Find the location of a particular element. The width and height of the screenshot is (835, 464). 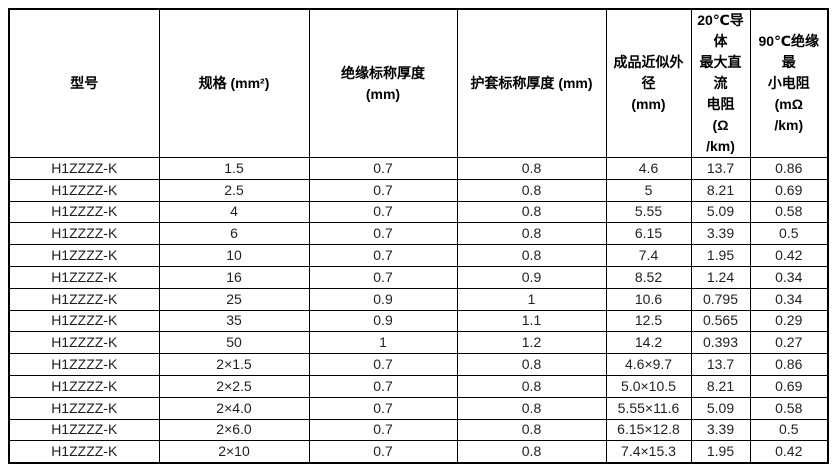

cell-outer-diameter: 6.15 is located at coordinates (648, 234).